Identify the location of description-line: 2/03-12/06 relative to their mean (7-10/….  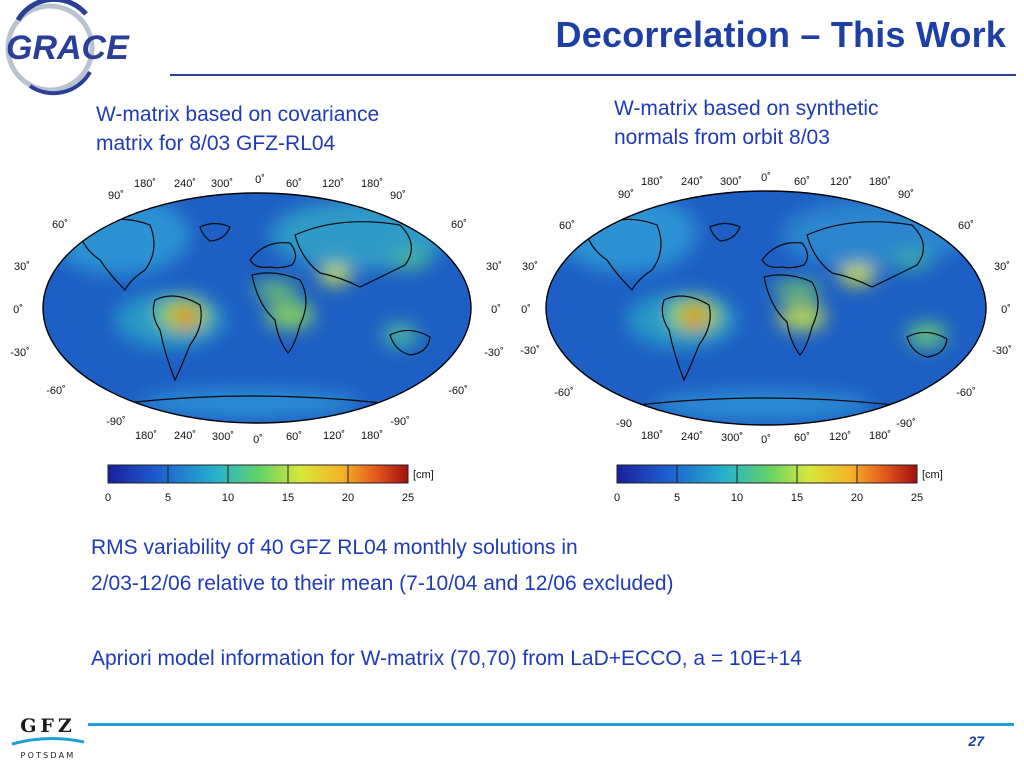
(382, 583).